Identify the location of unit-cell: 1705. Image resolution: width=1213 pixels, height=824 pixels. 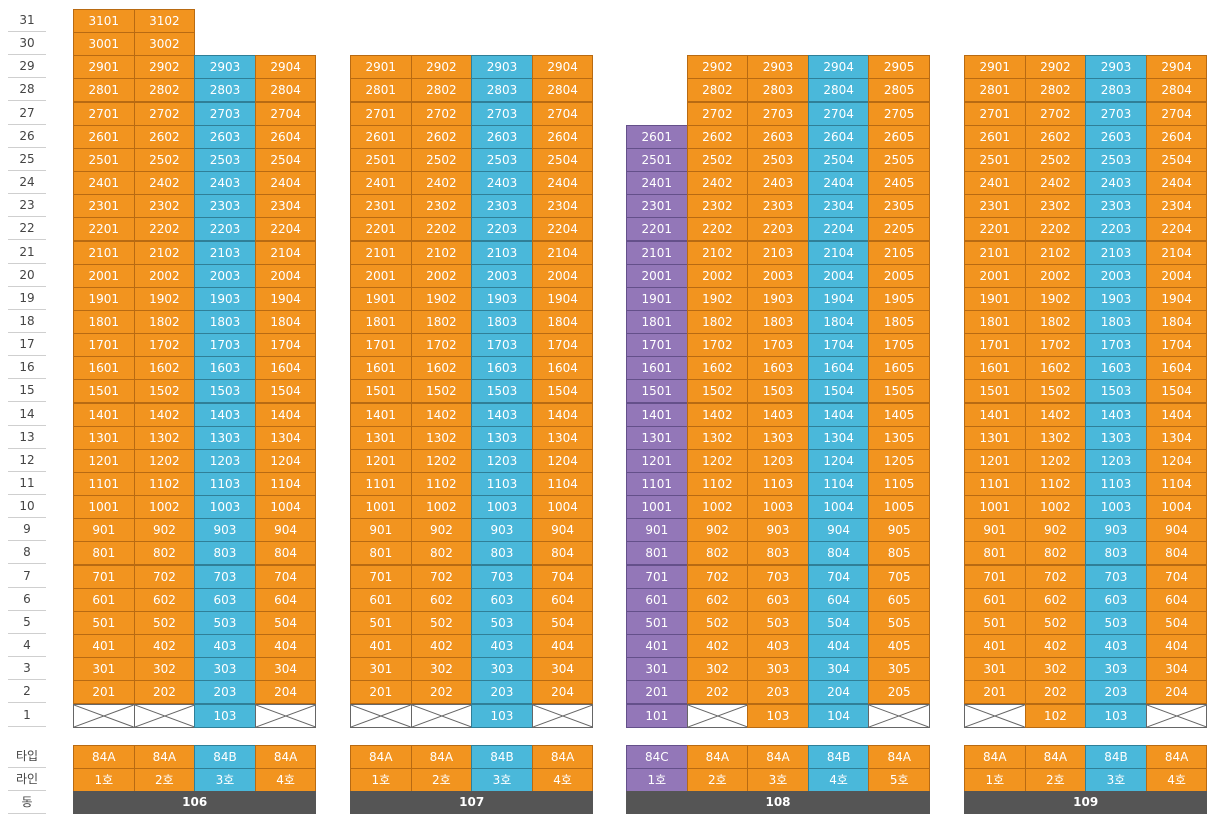
(899, 345).